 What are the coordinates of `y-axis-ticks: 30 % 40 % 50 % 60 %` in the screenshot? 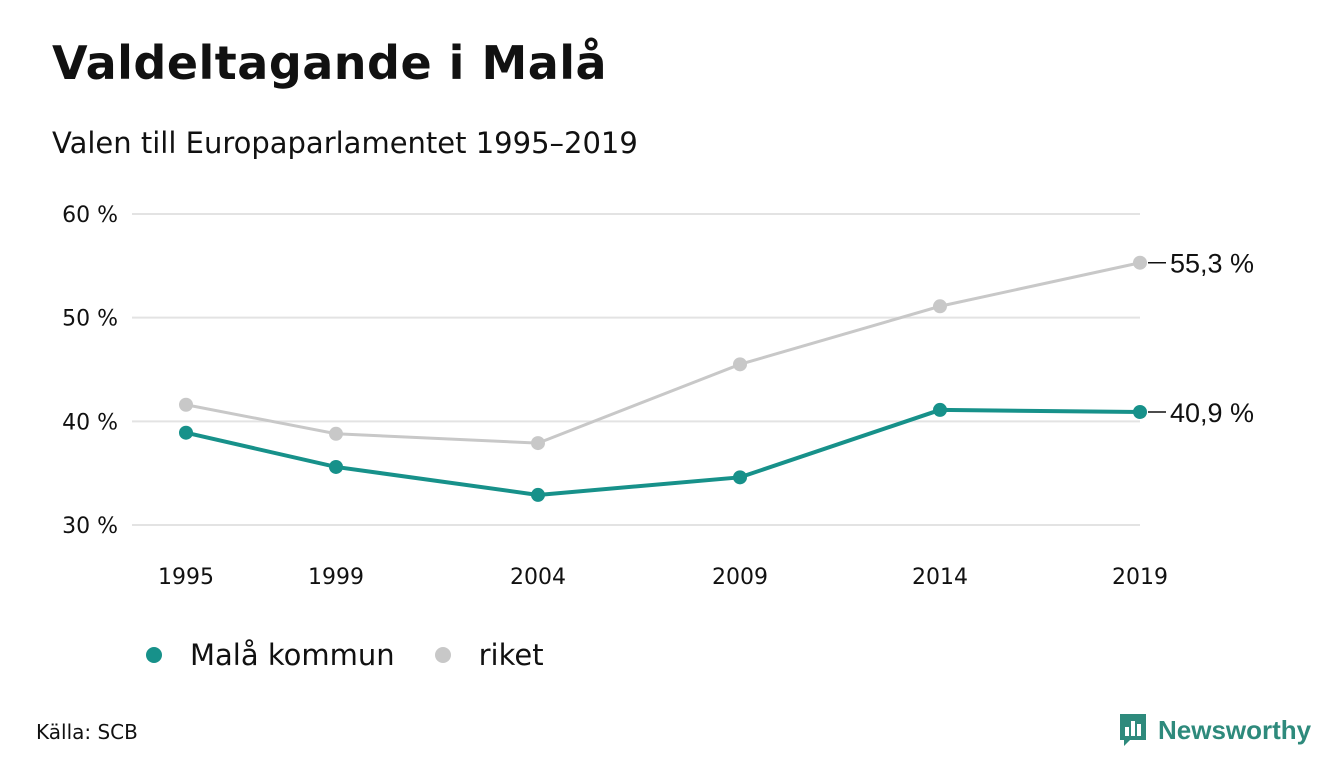 It's located at (90, 371).